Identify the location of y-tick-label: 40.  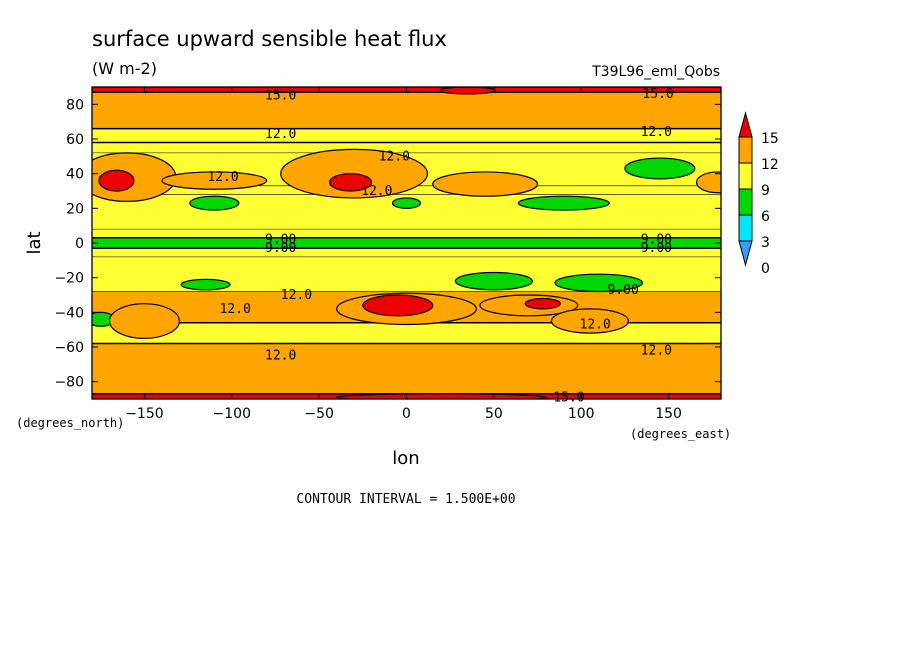
(75, 175).